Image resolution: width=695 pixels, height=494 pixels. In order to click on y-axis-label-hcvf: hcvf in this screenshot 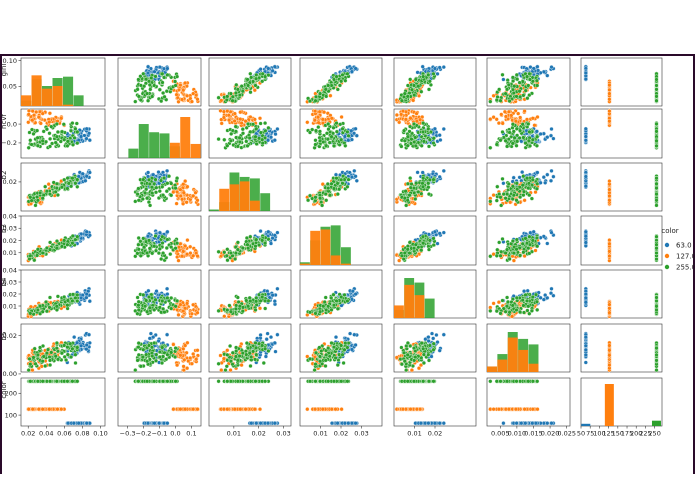, I will do `click(4, 121)`.